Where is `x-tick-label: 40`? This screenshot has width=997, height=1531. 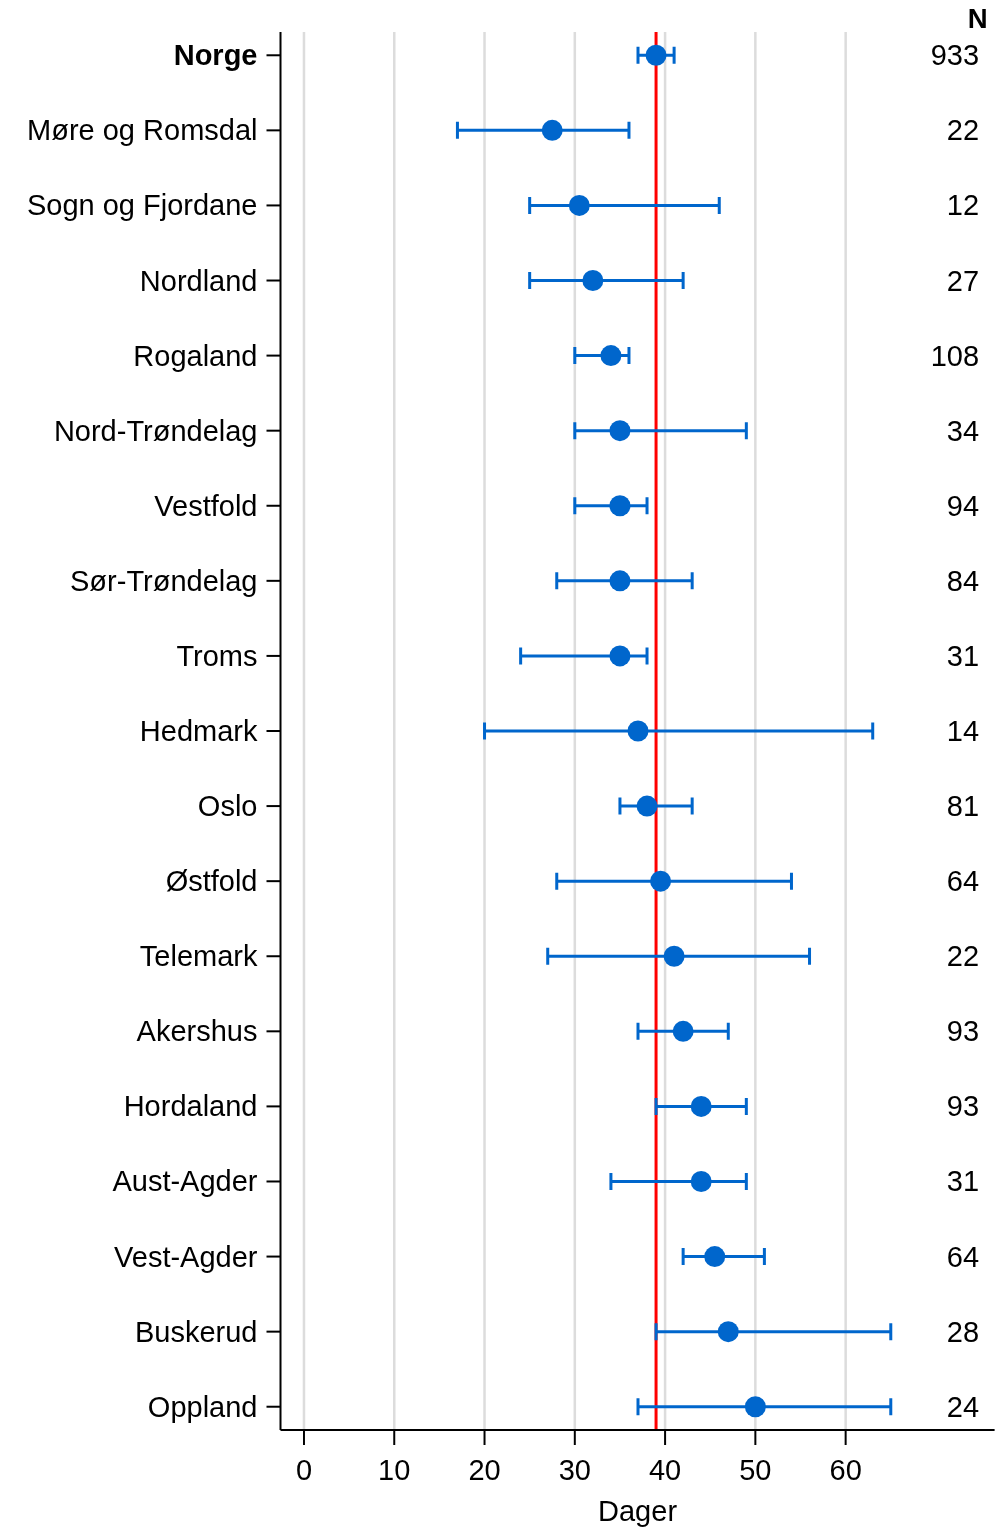
x-tick-label: 40 is located at coordinates (665, 1470).